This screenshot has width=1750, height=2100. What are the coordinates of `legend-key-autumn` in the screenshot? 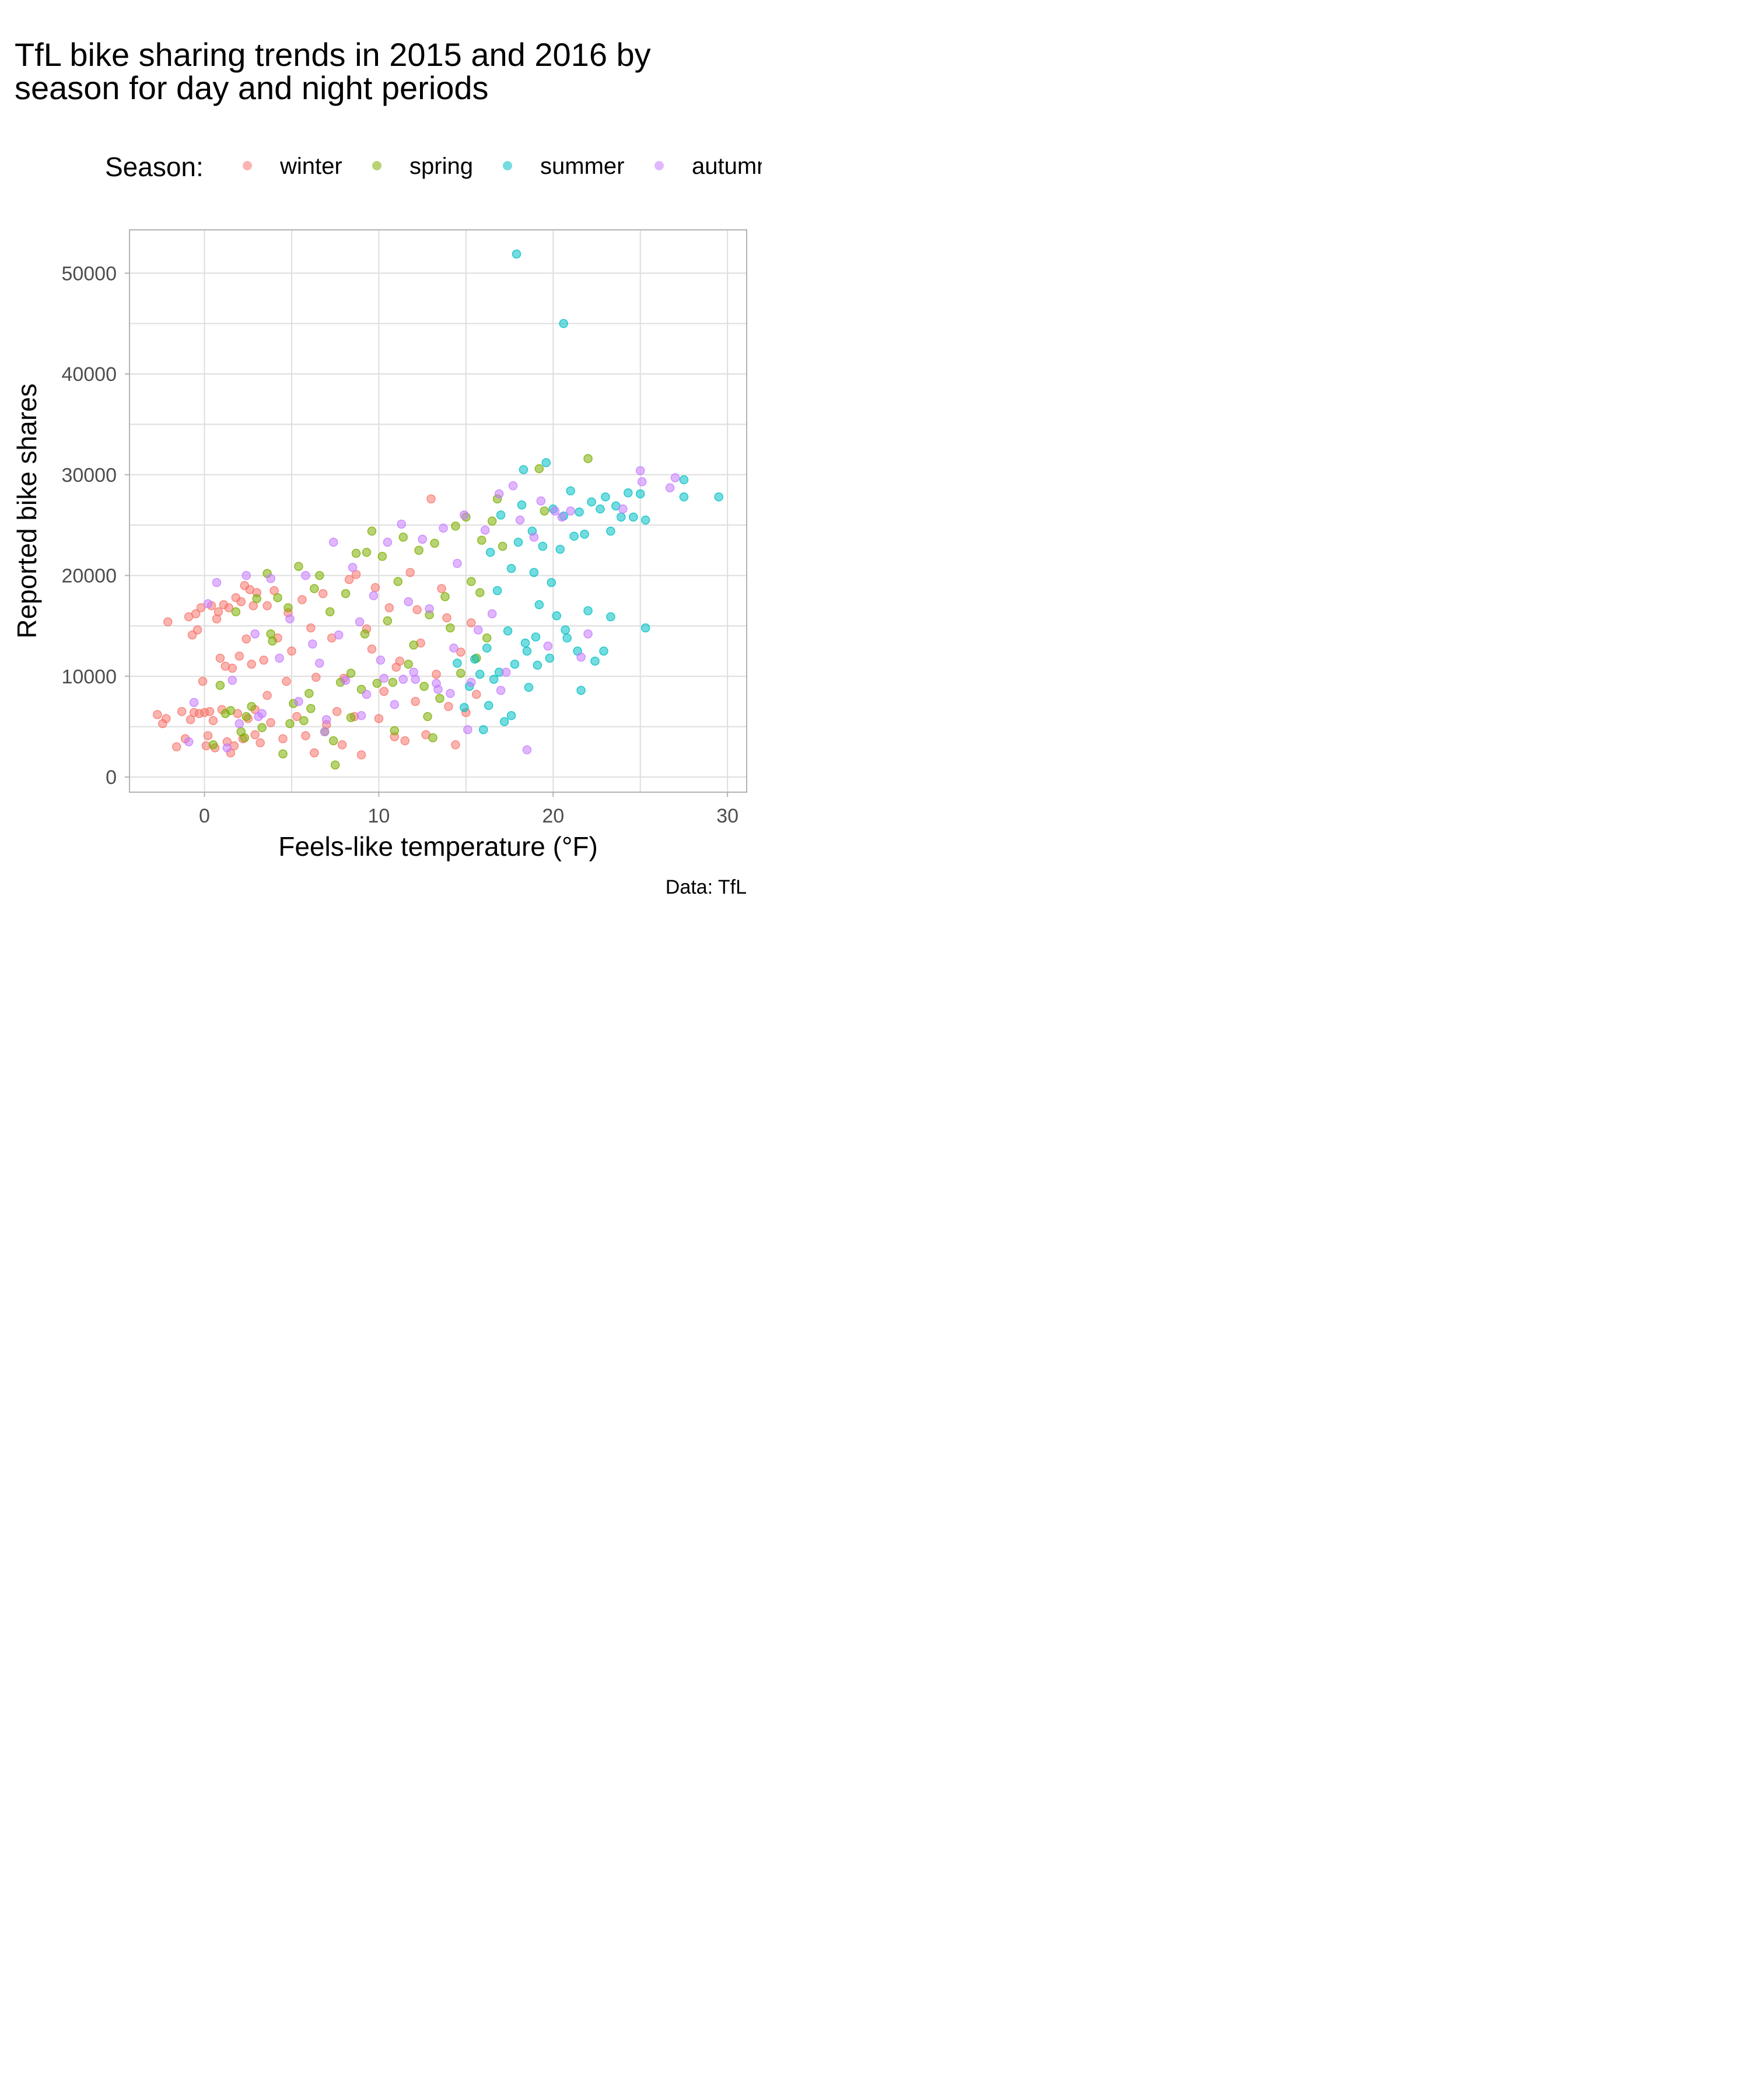 It's located at (659, 166).